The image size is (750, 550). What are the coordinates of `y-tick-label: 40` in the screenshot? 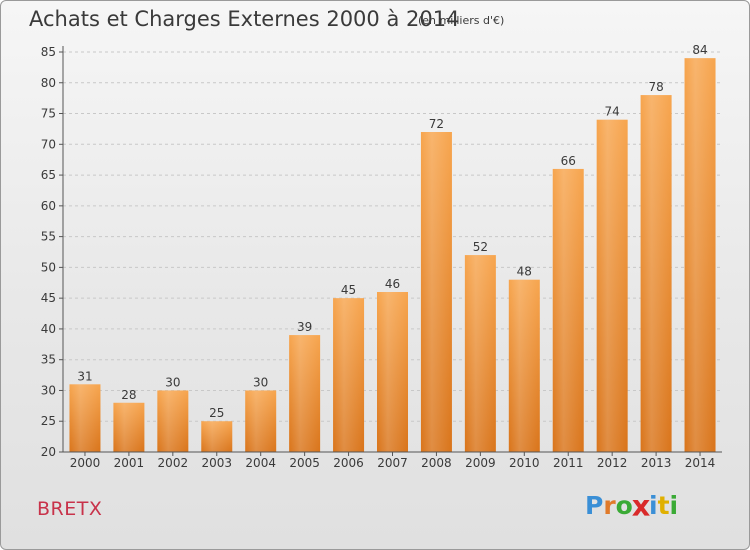 It's located at (48, 329).